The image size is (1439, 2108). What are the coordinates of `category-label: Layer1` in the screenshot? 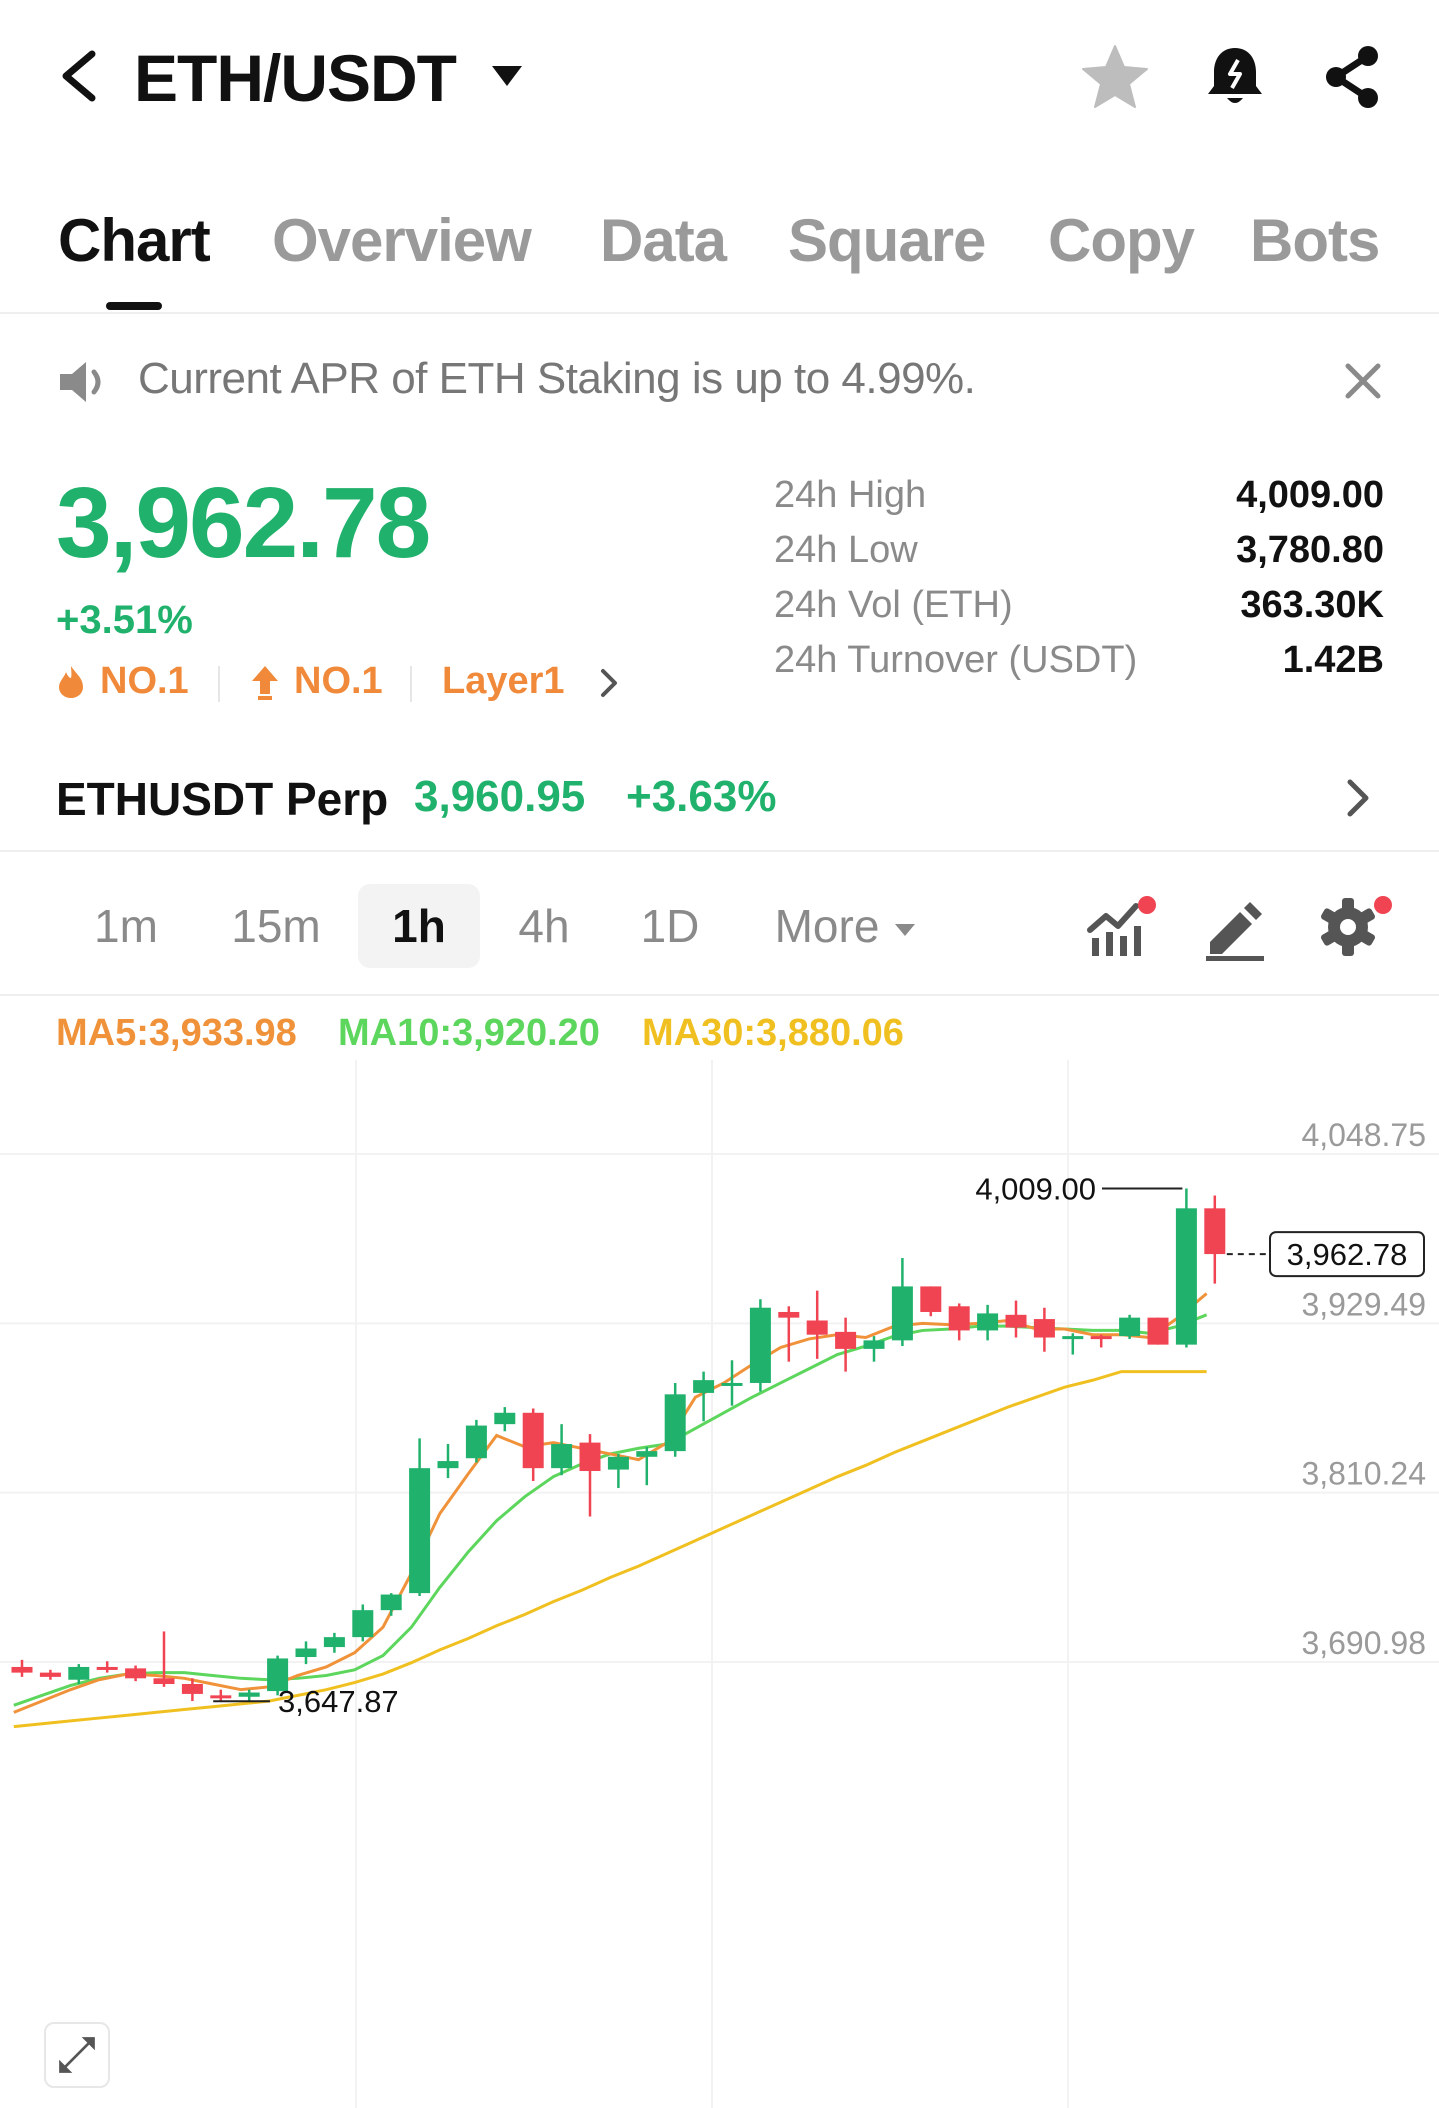 It's located at (503, 681).